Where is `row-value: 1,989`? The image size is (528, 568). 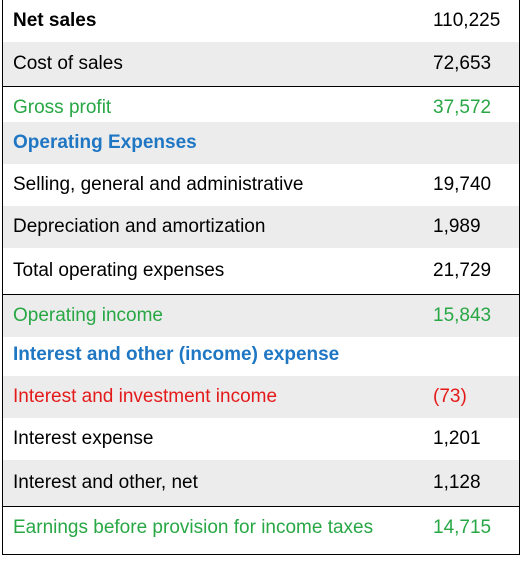
row-value: 1,989 is located at coordinates (457, 226).